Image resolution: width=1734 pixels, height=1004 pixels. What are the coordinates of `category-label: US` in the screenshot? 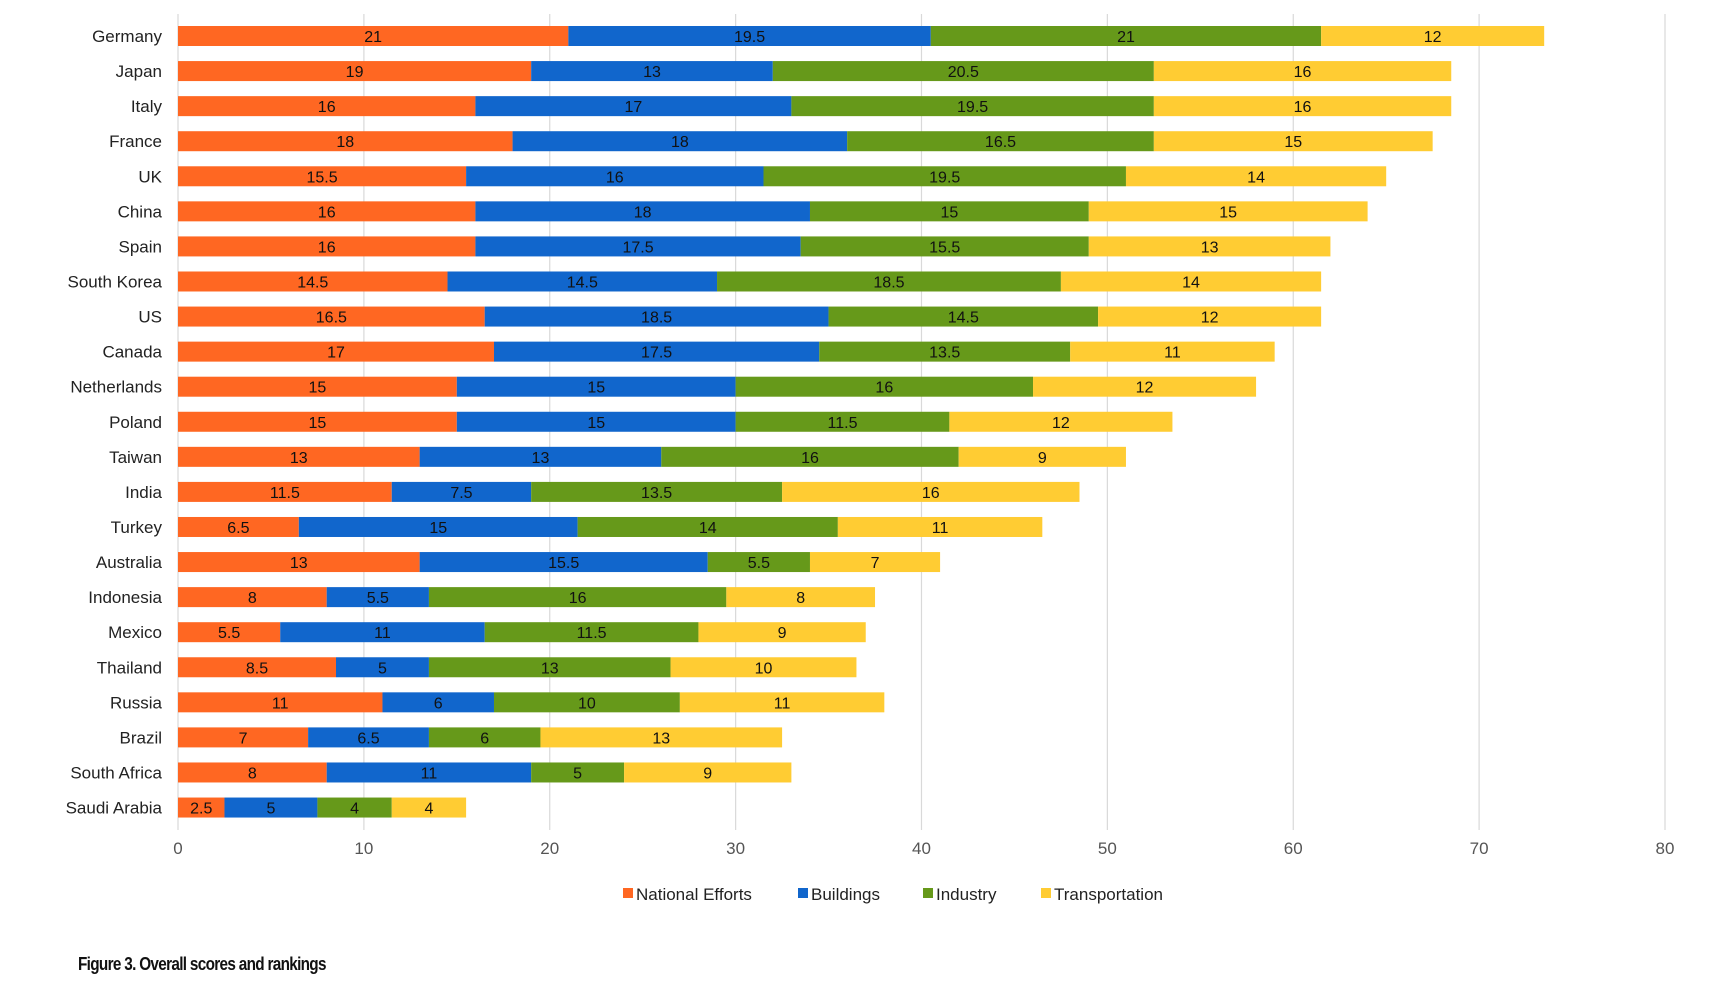 It's located at (150, 317).